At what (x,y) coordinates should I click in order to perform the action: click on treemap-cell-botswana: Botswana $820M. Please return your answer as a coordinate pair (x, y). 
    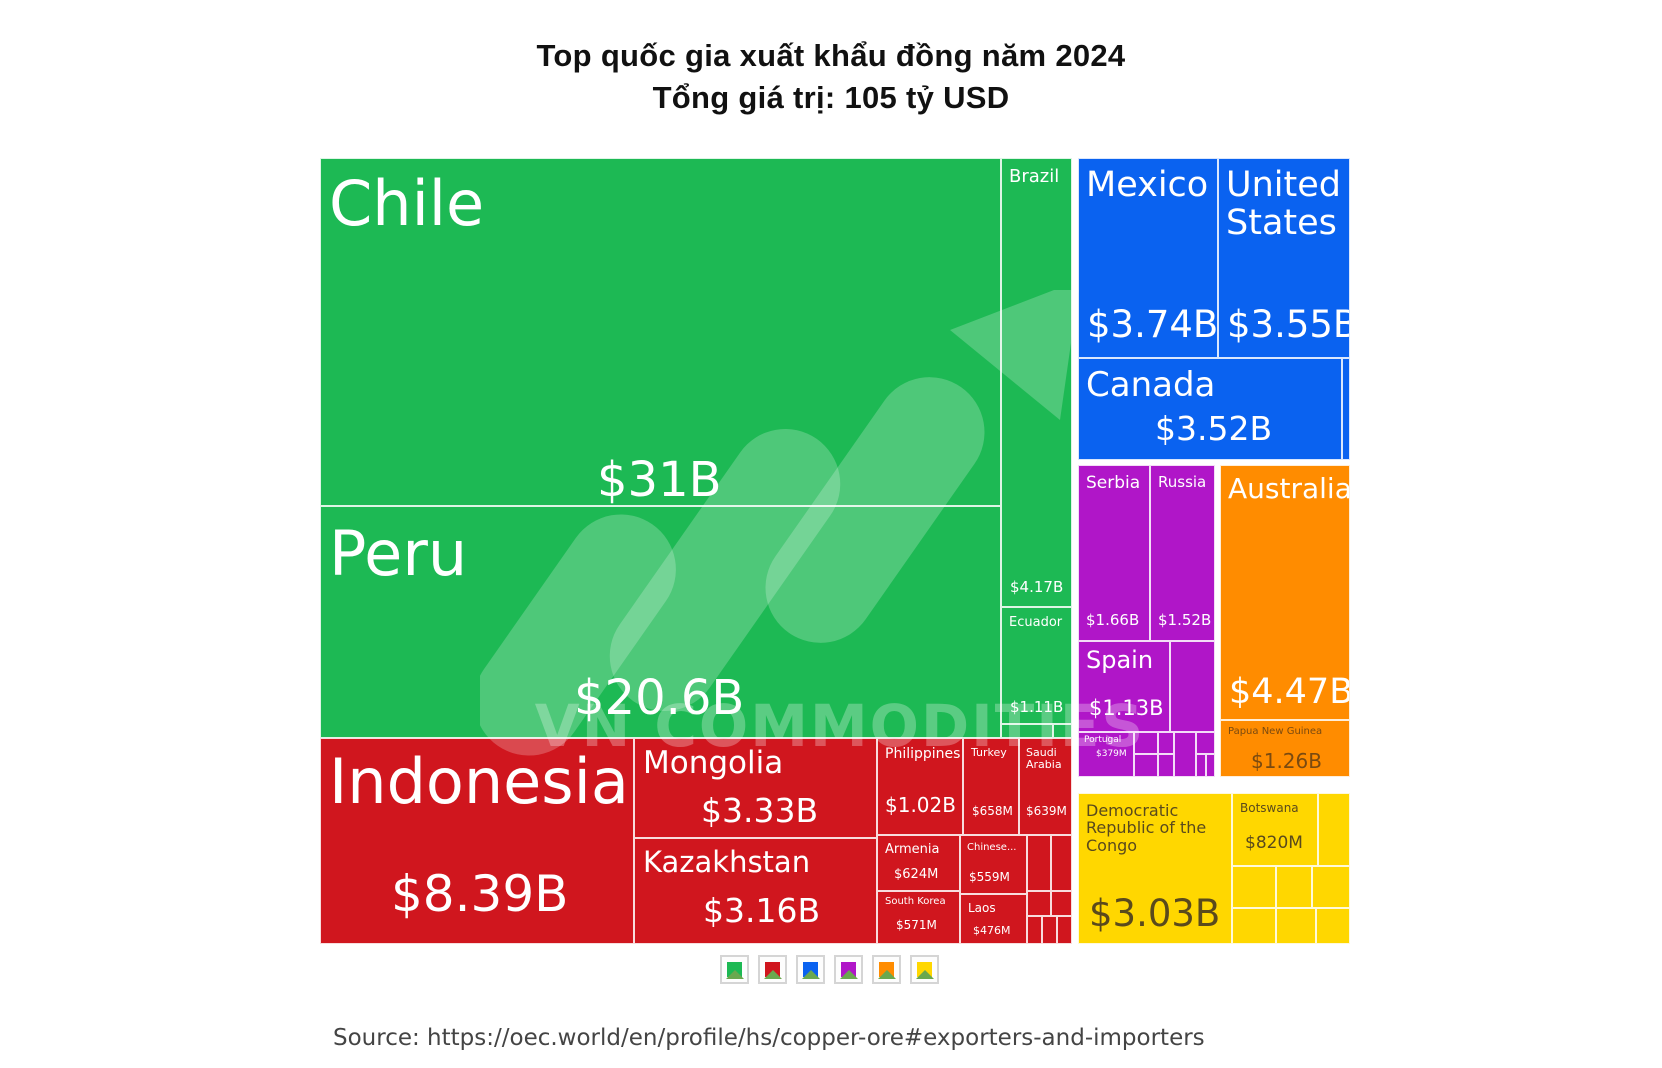
    Looking at the image, I should click on (1275, 829).